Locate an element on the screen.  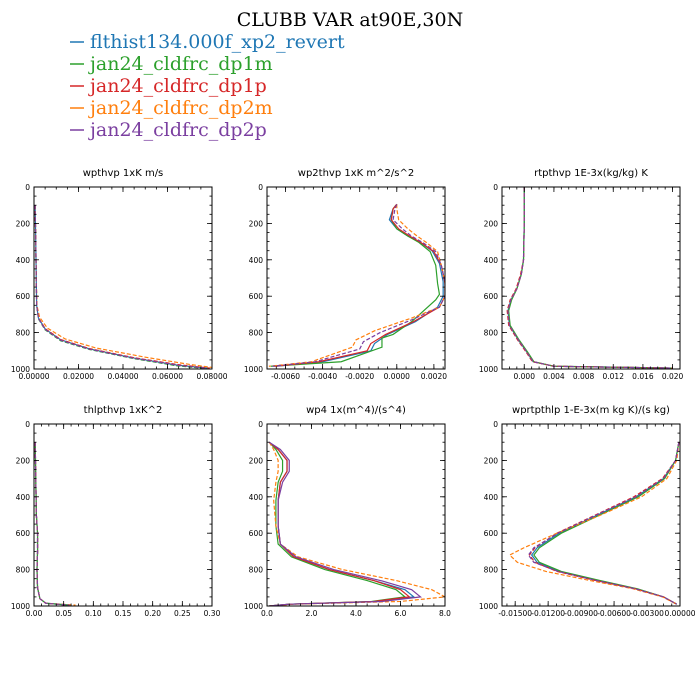
legend-label: jan24_cldfrc_dp2m is located at coordinates (180, 108).